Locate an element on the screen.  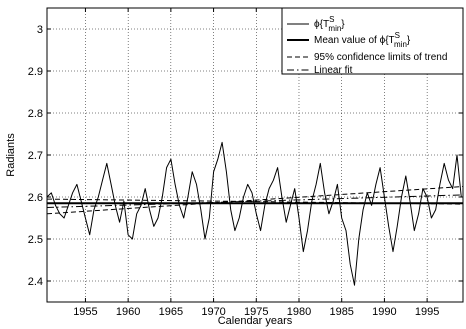
x-tick-label: 1975 is located at coordinates (256, 312).